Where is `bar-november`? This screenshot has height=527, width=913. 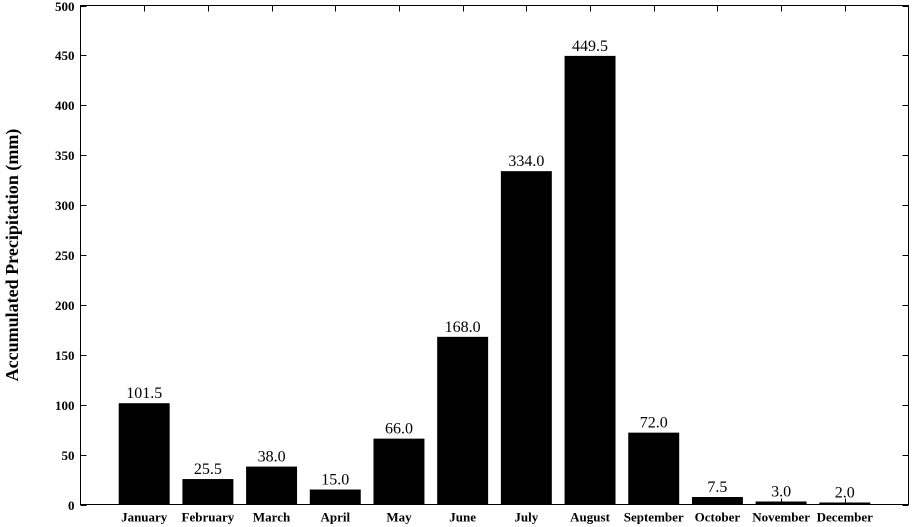
bar-november is located at coordinates (781, 503).